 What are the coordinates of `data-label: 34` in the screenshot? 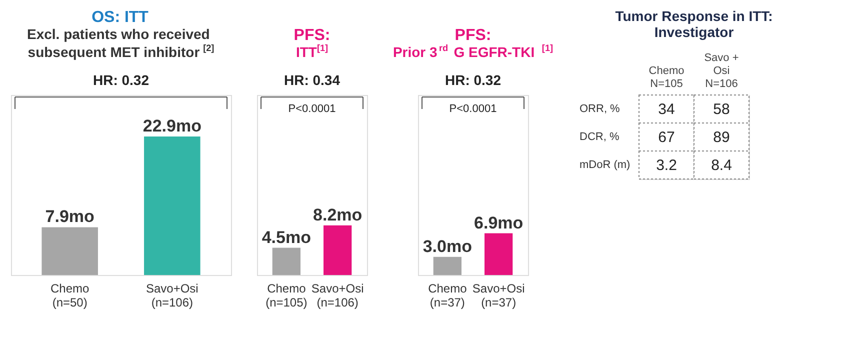 It's located at (666, 109).